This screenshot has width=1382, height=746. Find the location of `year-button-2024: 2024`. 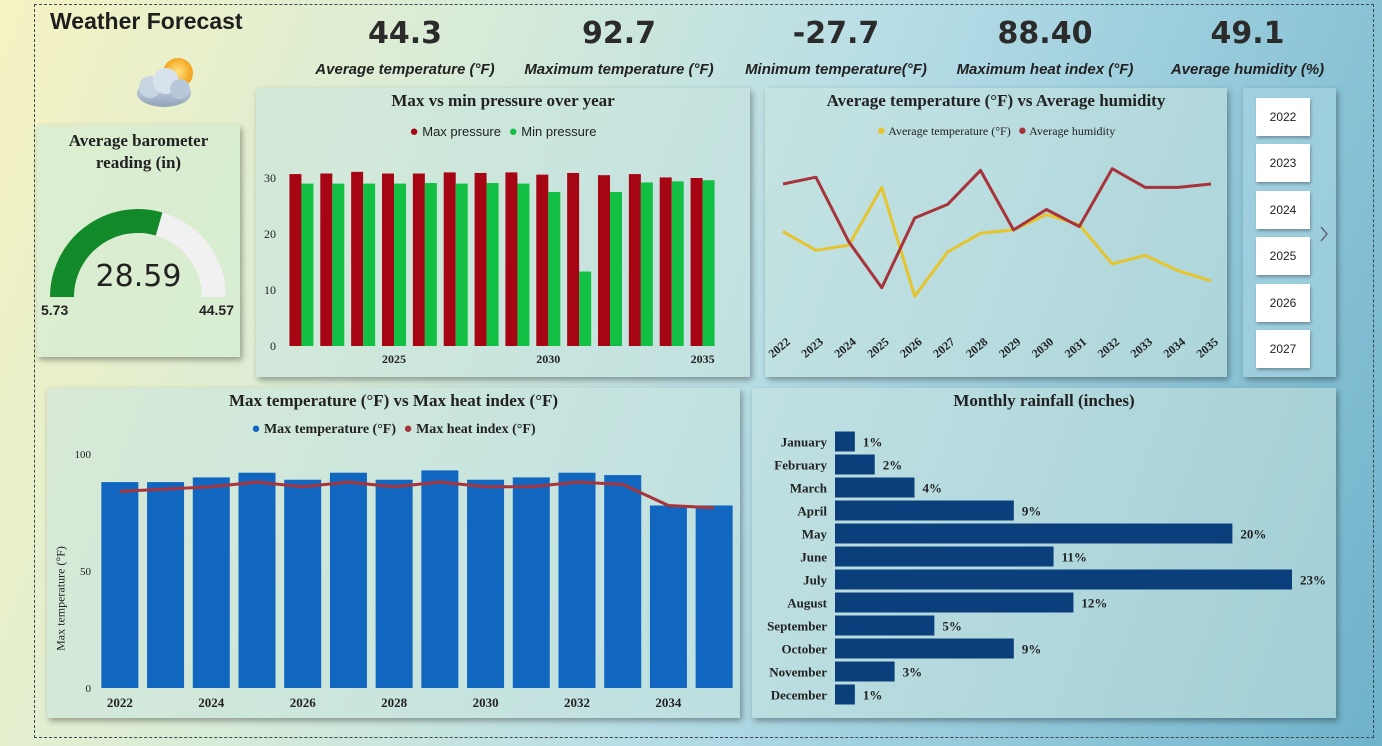

year-button-2024: 2024 is located at coordinates (1283, 210).